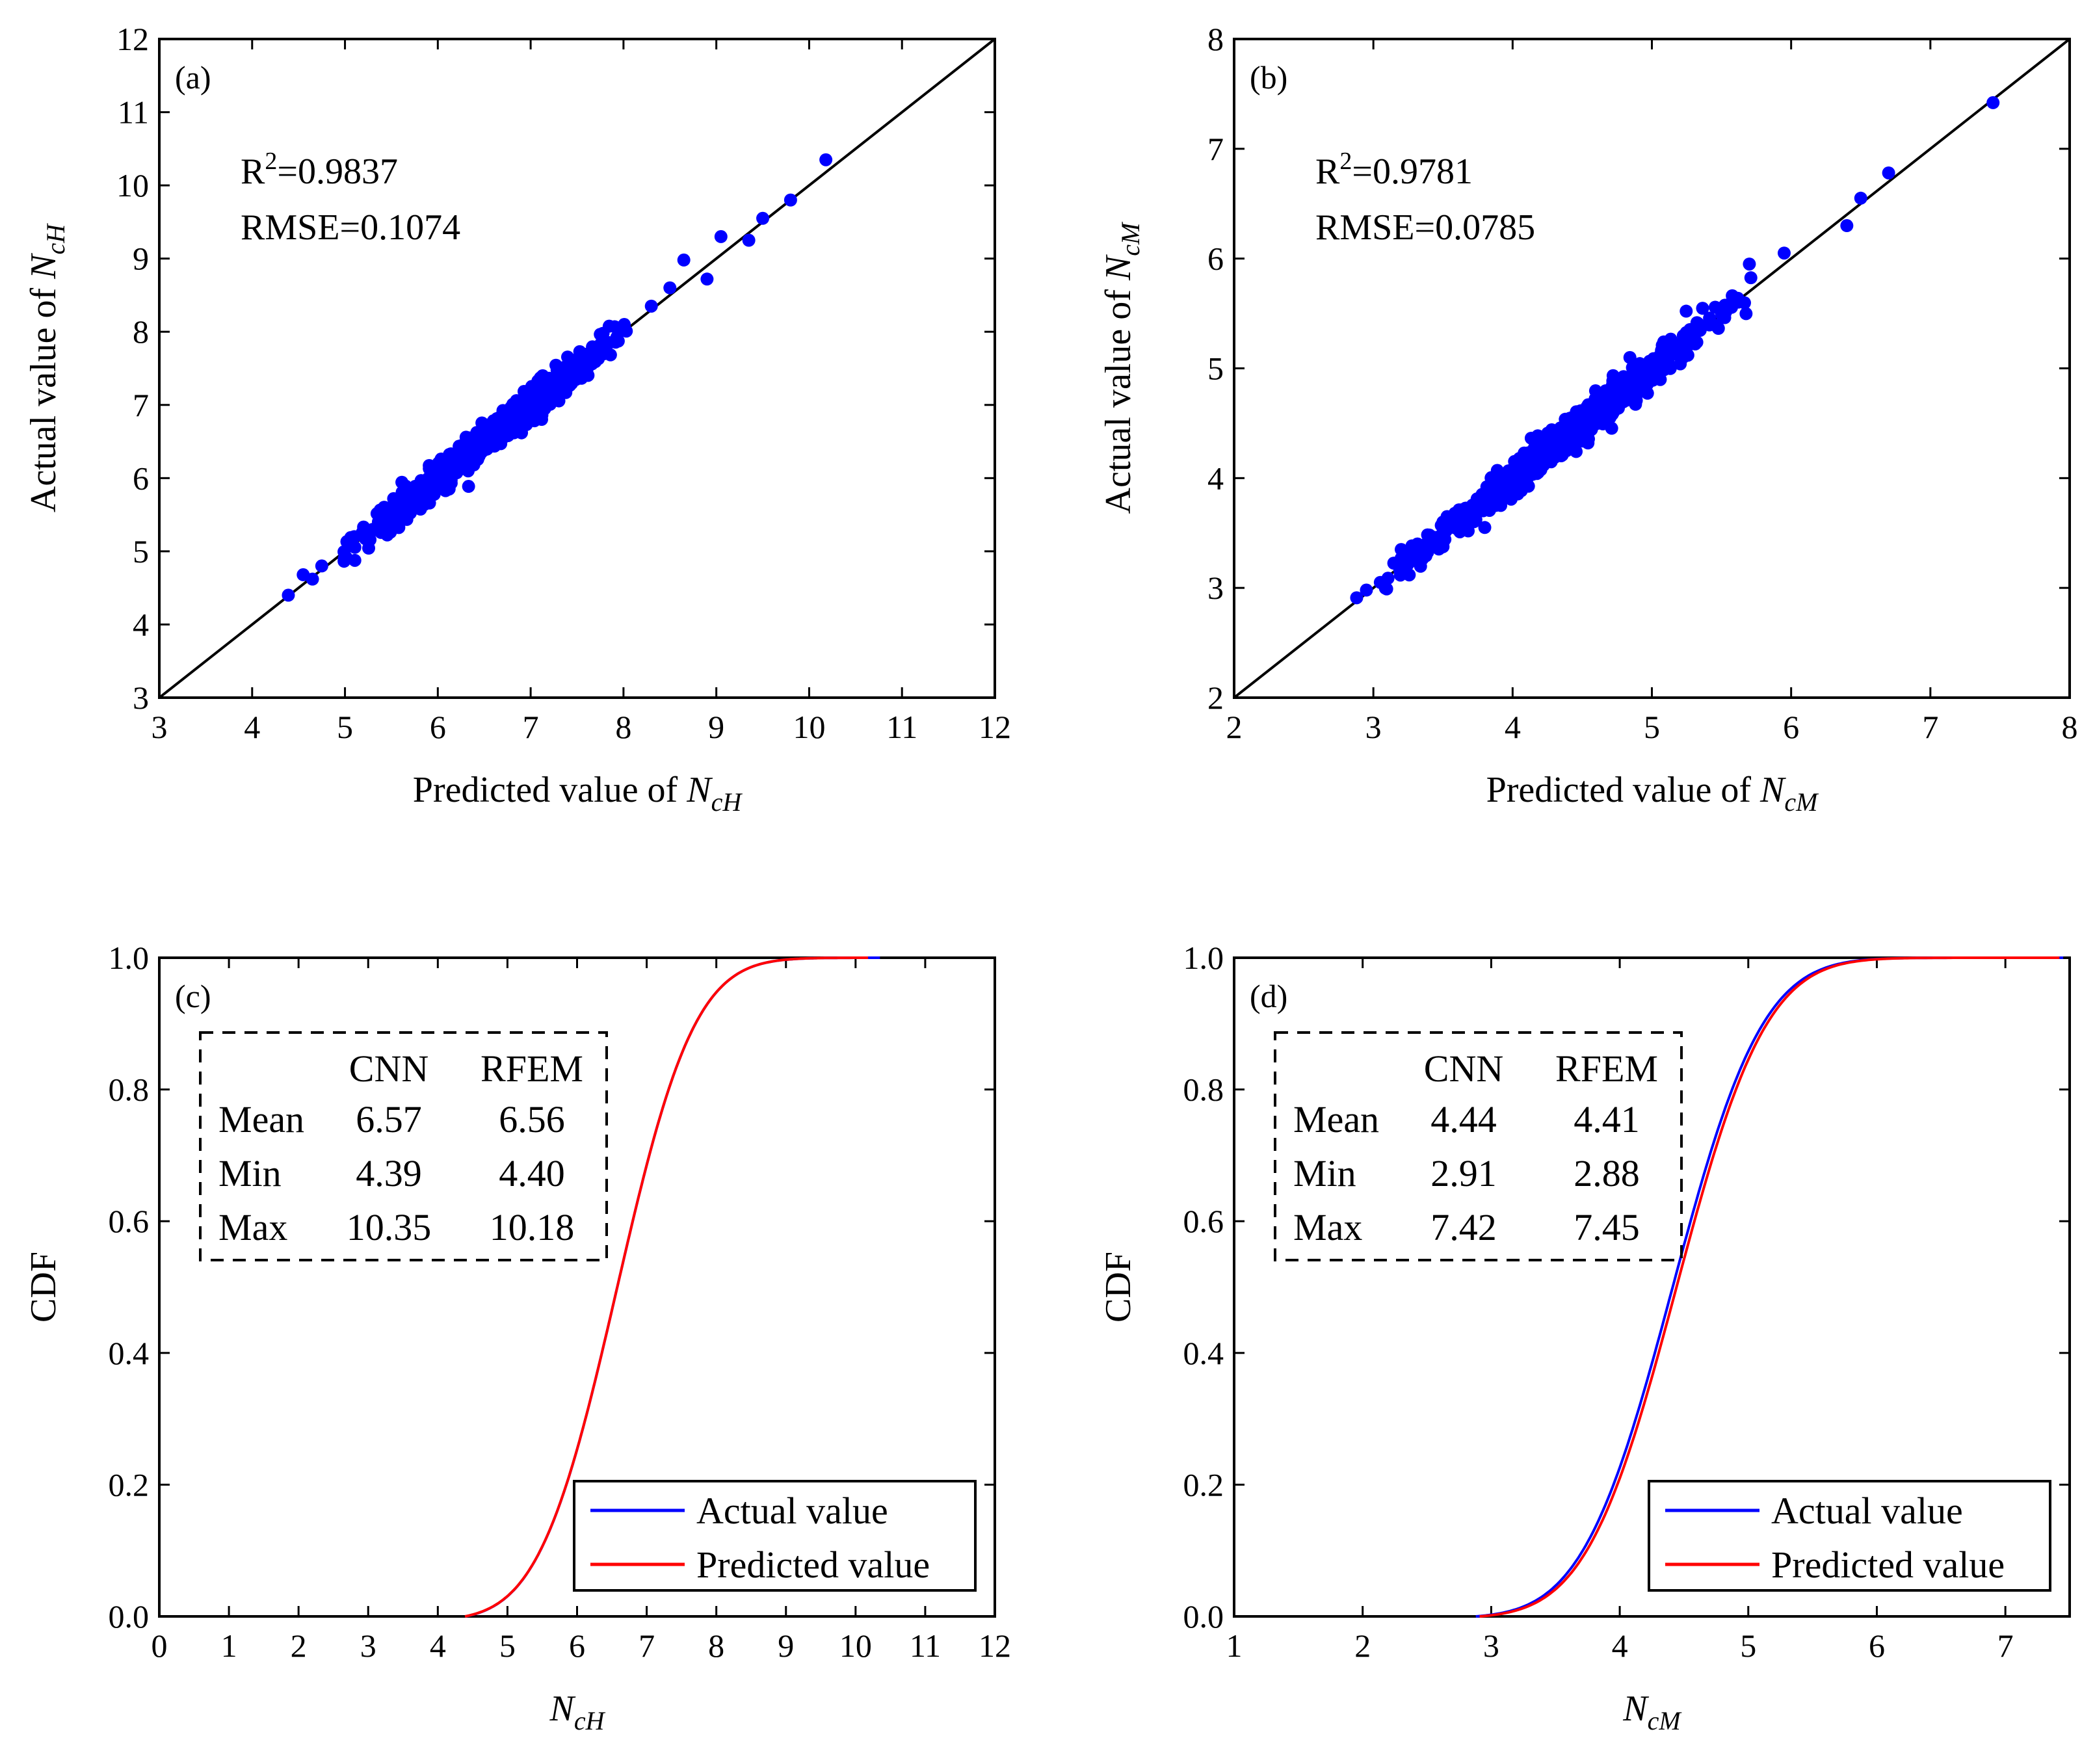 Image resolution: width=2095 pixels, height=1764 pixels. What do you see at coordinates (160, 1646) in the screenshot?
I see `x-tick-label: 0` at bounding box center [160, 1646].